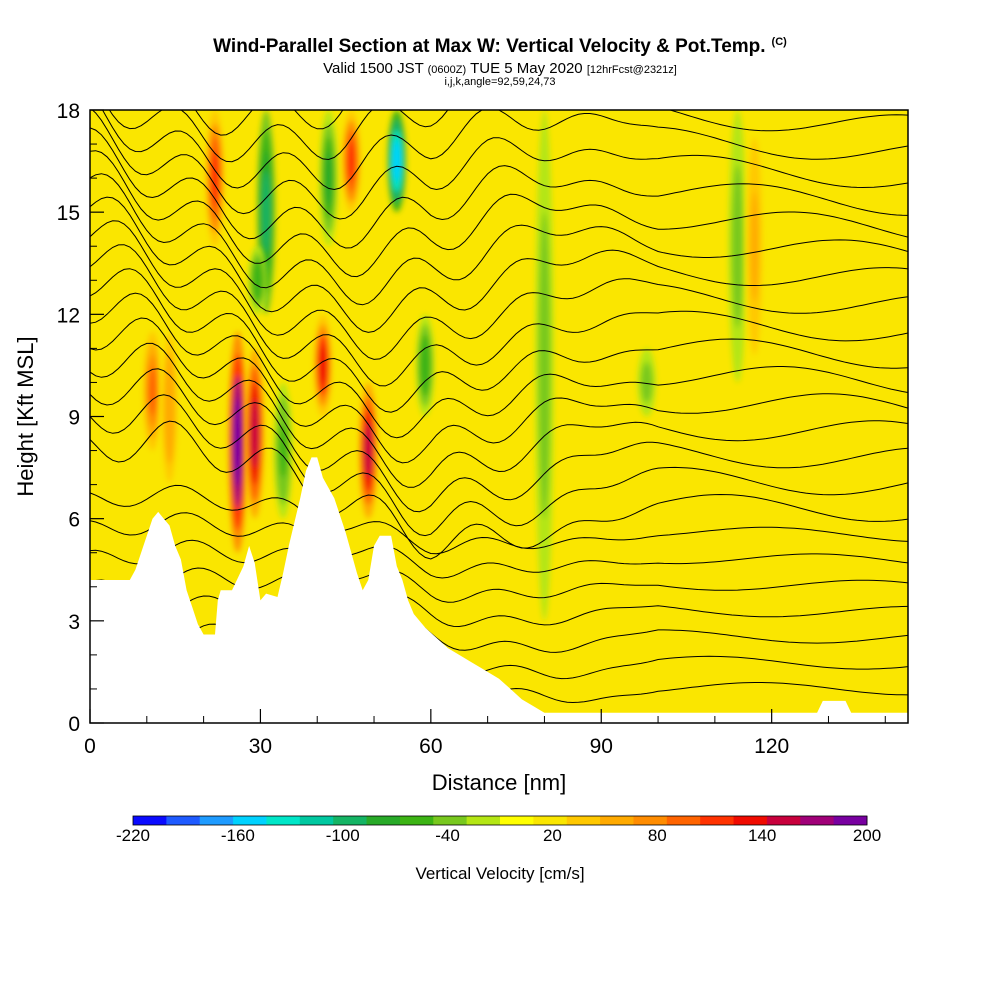  What do you see at coordinates (500, 873) in the screenshot?
I see `colorbar-label: Vertical Velocity [cm/s]` at bounding box center [500, 873].